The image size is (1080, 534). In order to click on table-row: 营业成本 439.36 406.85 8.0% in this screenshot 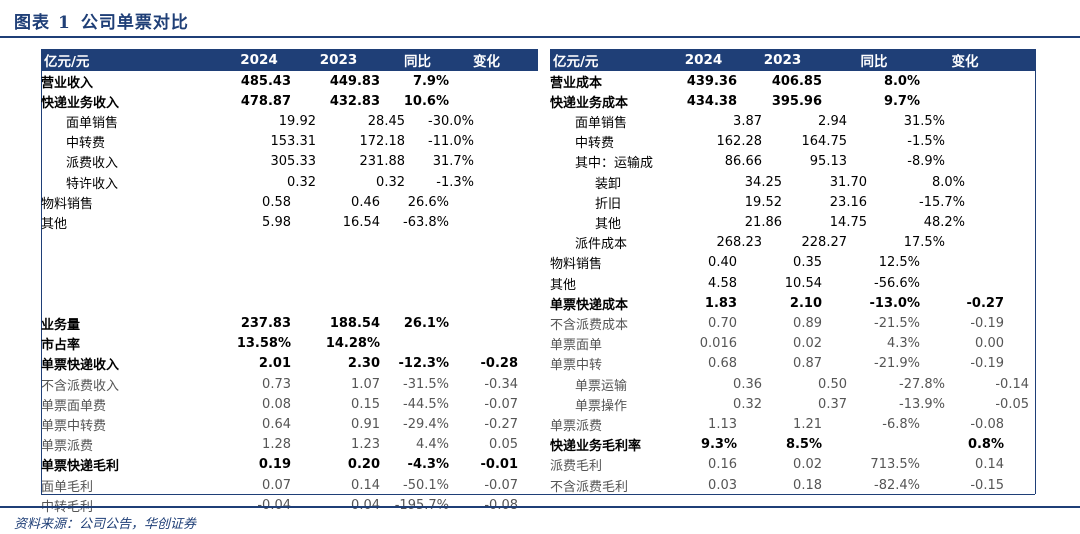, I will do `click(792, 81)`.